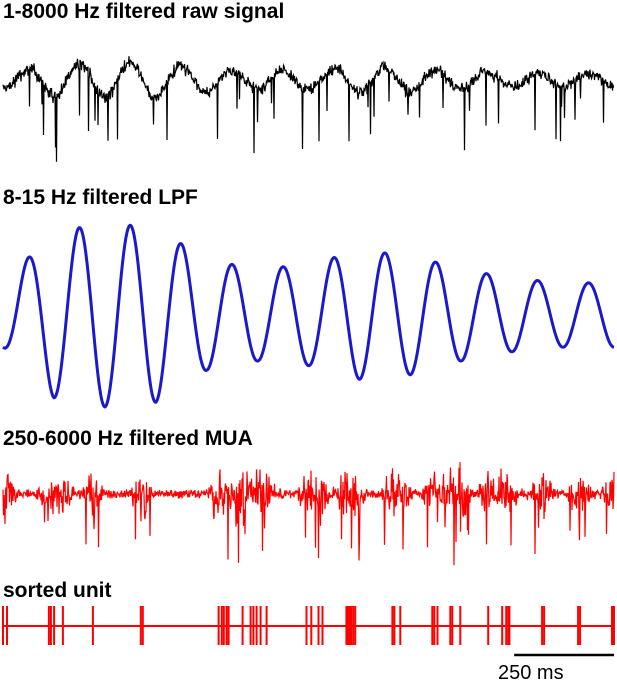  Describe the element at coordinates (100, 197) in the screenshot. I see `lpf-title: 8-15 Hz filtered LPF` at that location.